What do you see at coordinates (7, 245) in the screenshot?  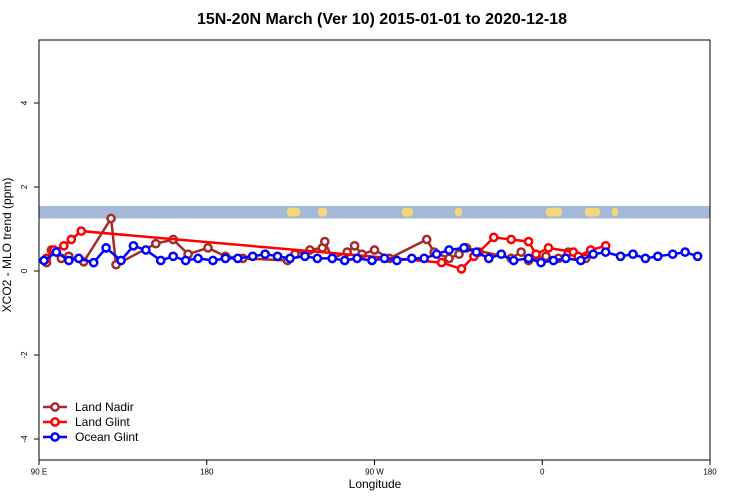 I see `y-axis-label: XCO2 - MLO trend (ppm)` at bounding box center [7, 245].